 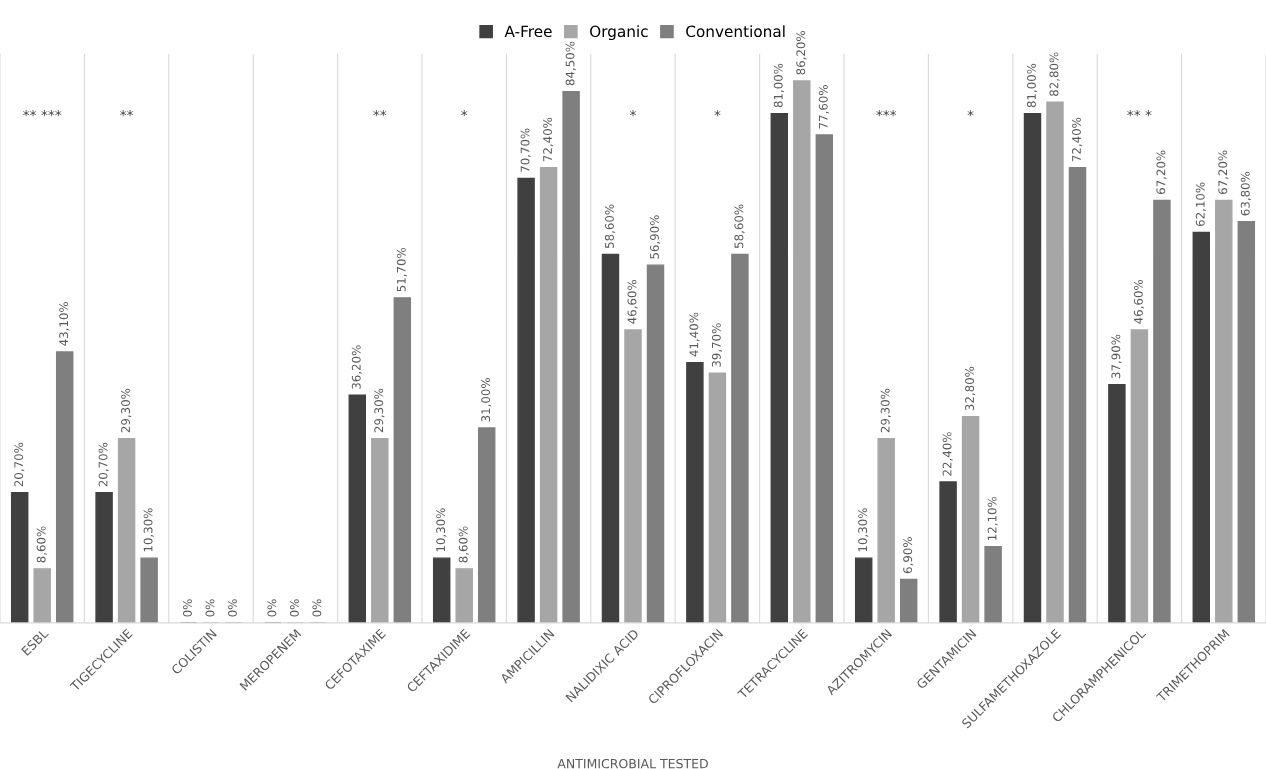 What do you see at coordinates (1116, 356) in the screenshot?
I see `data-label: 37,90%` at bounding box center [1116, 356].